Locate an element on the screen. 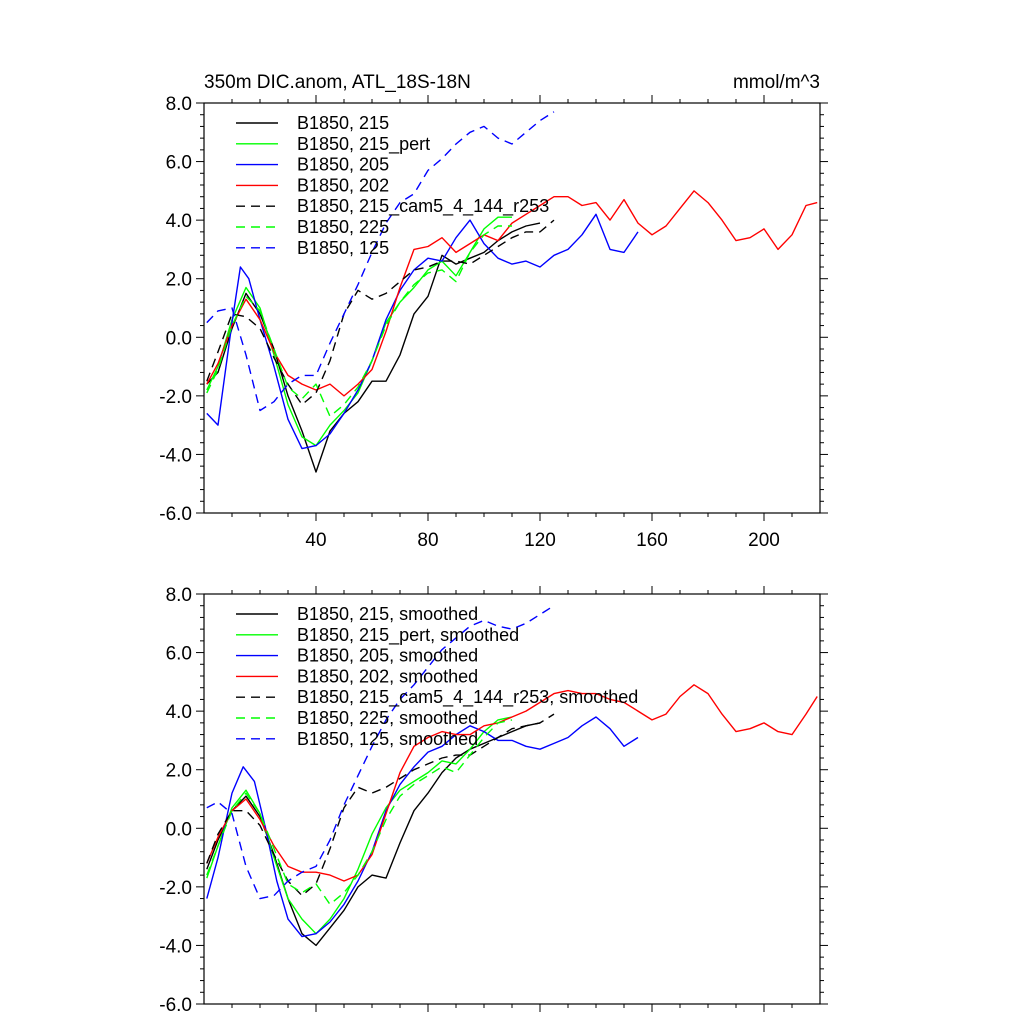 The height and width of the screenshot is (1024, 1024). x-tick-label: 40 is located at coordinates (315, 540).